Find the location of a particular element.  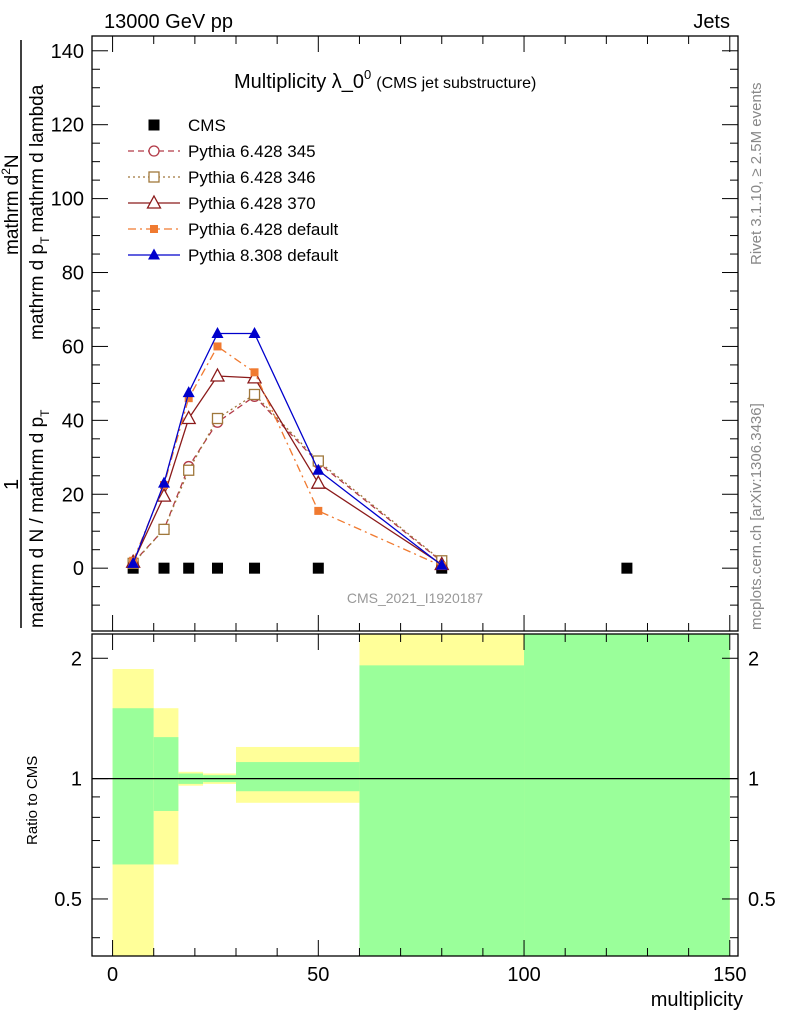

legend-label: CMS is located at coordinates (207, 125).